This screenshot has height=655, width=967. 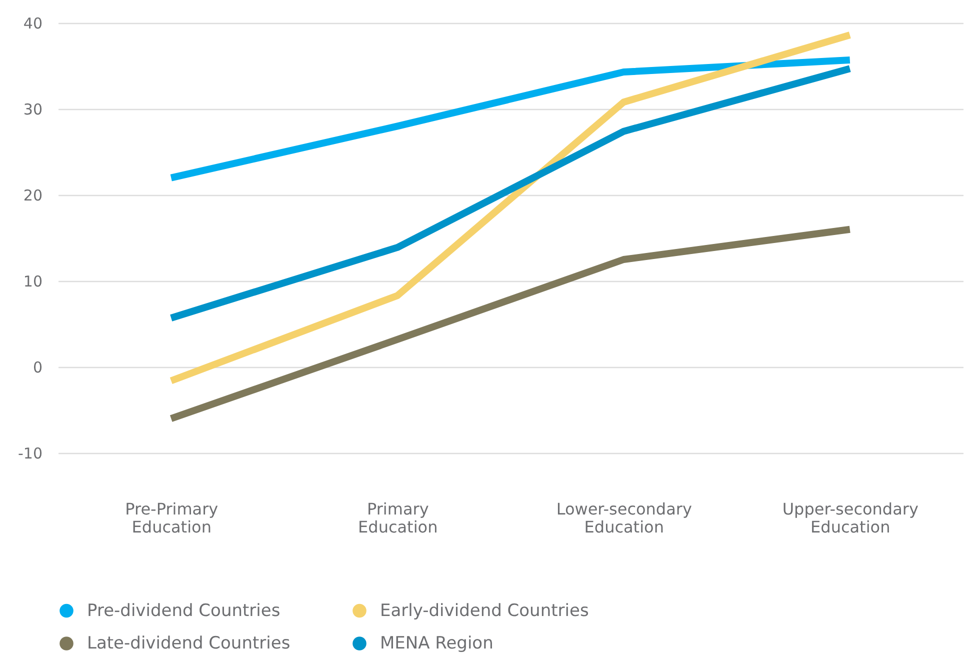 I want to click on legend-label: MENA Region, so click(x=437, y=644).